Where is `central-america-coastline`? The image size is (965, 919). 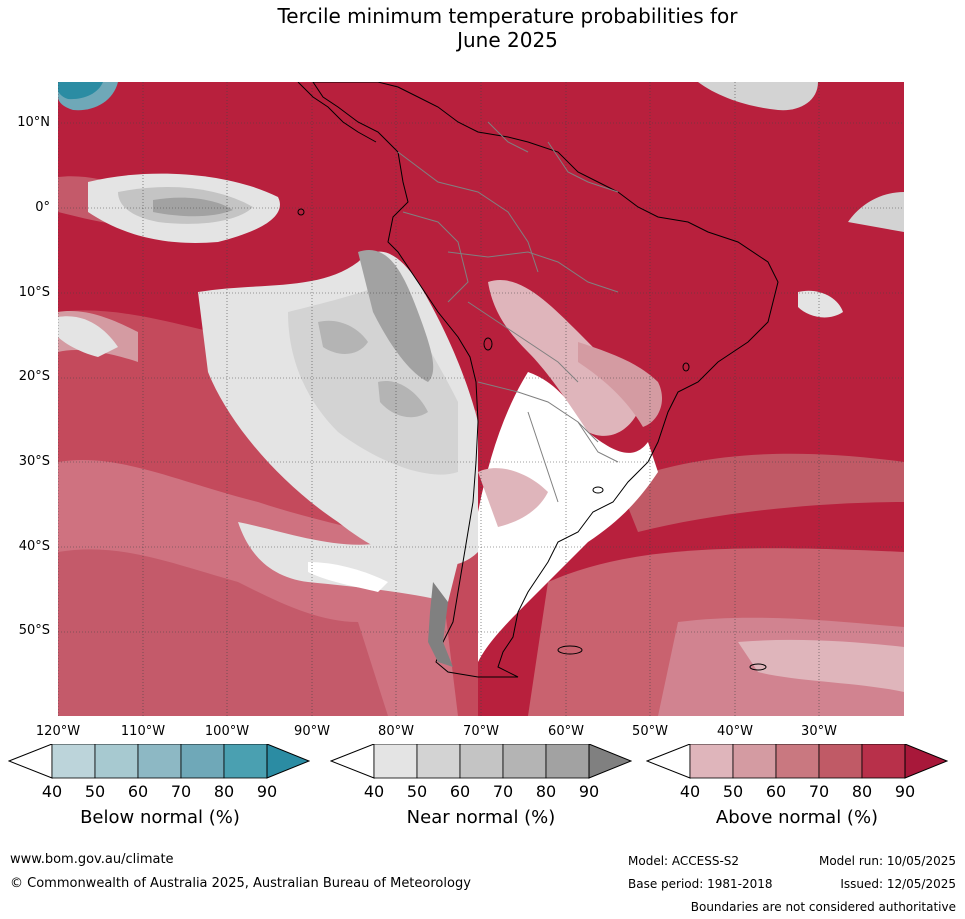
central-america-coastline is located at coordinates (337, 112).